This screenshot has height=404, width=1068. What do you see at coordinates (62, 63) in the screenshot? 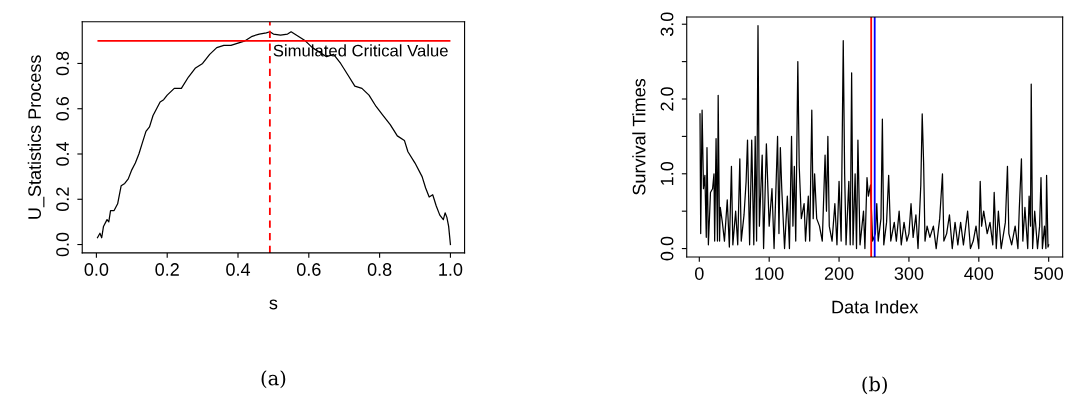
I see `y-tick-label: 0.8` at bounding box center [62, 63].